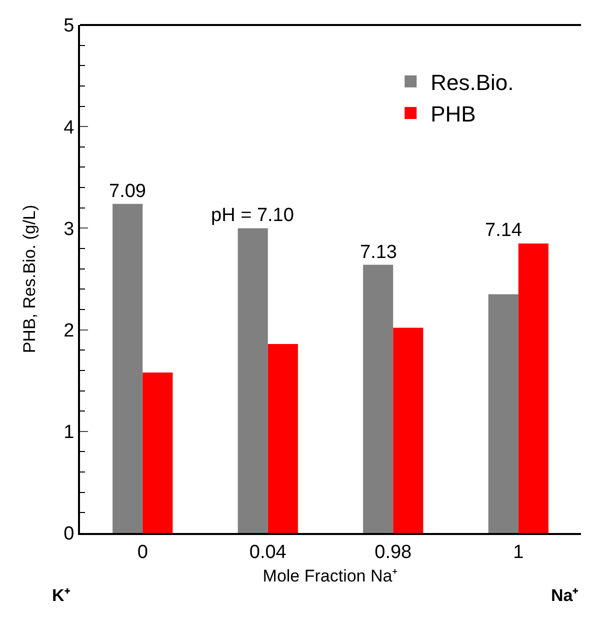  Describe the element at coordinates (268, 552) in the screenshot. I see `x-tick-label: 0.04` at that location.